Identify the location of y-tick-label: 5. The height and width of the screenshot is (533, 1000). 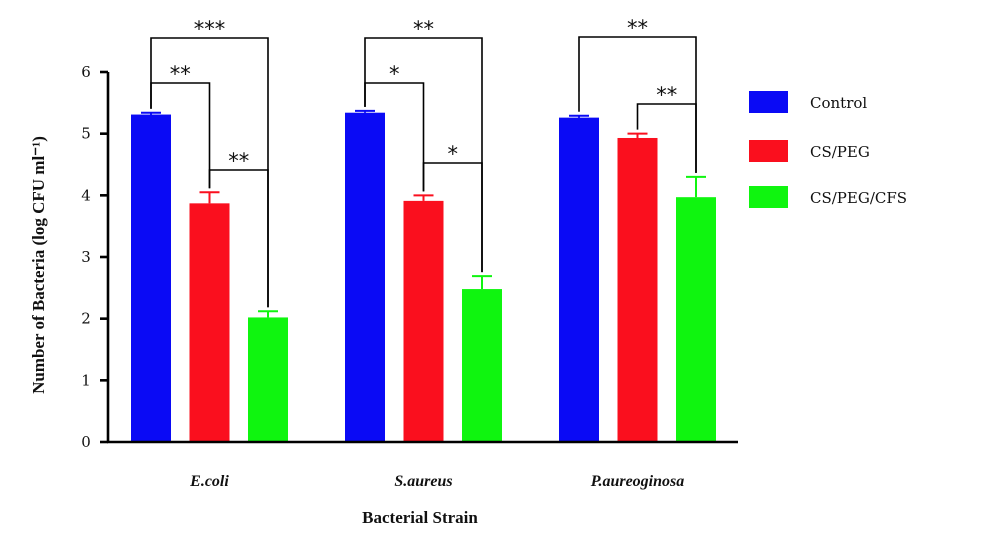
(86, 134).